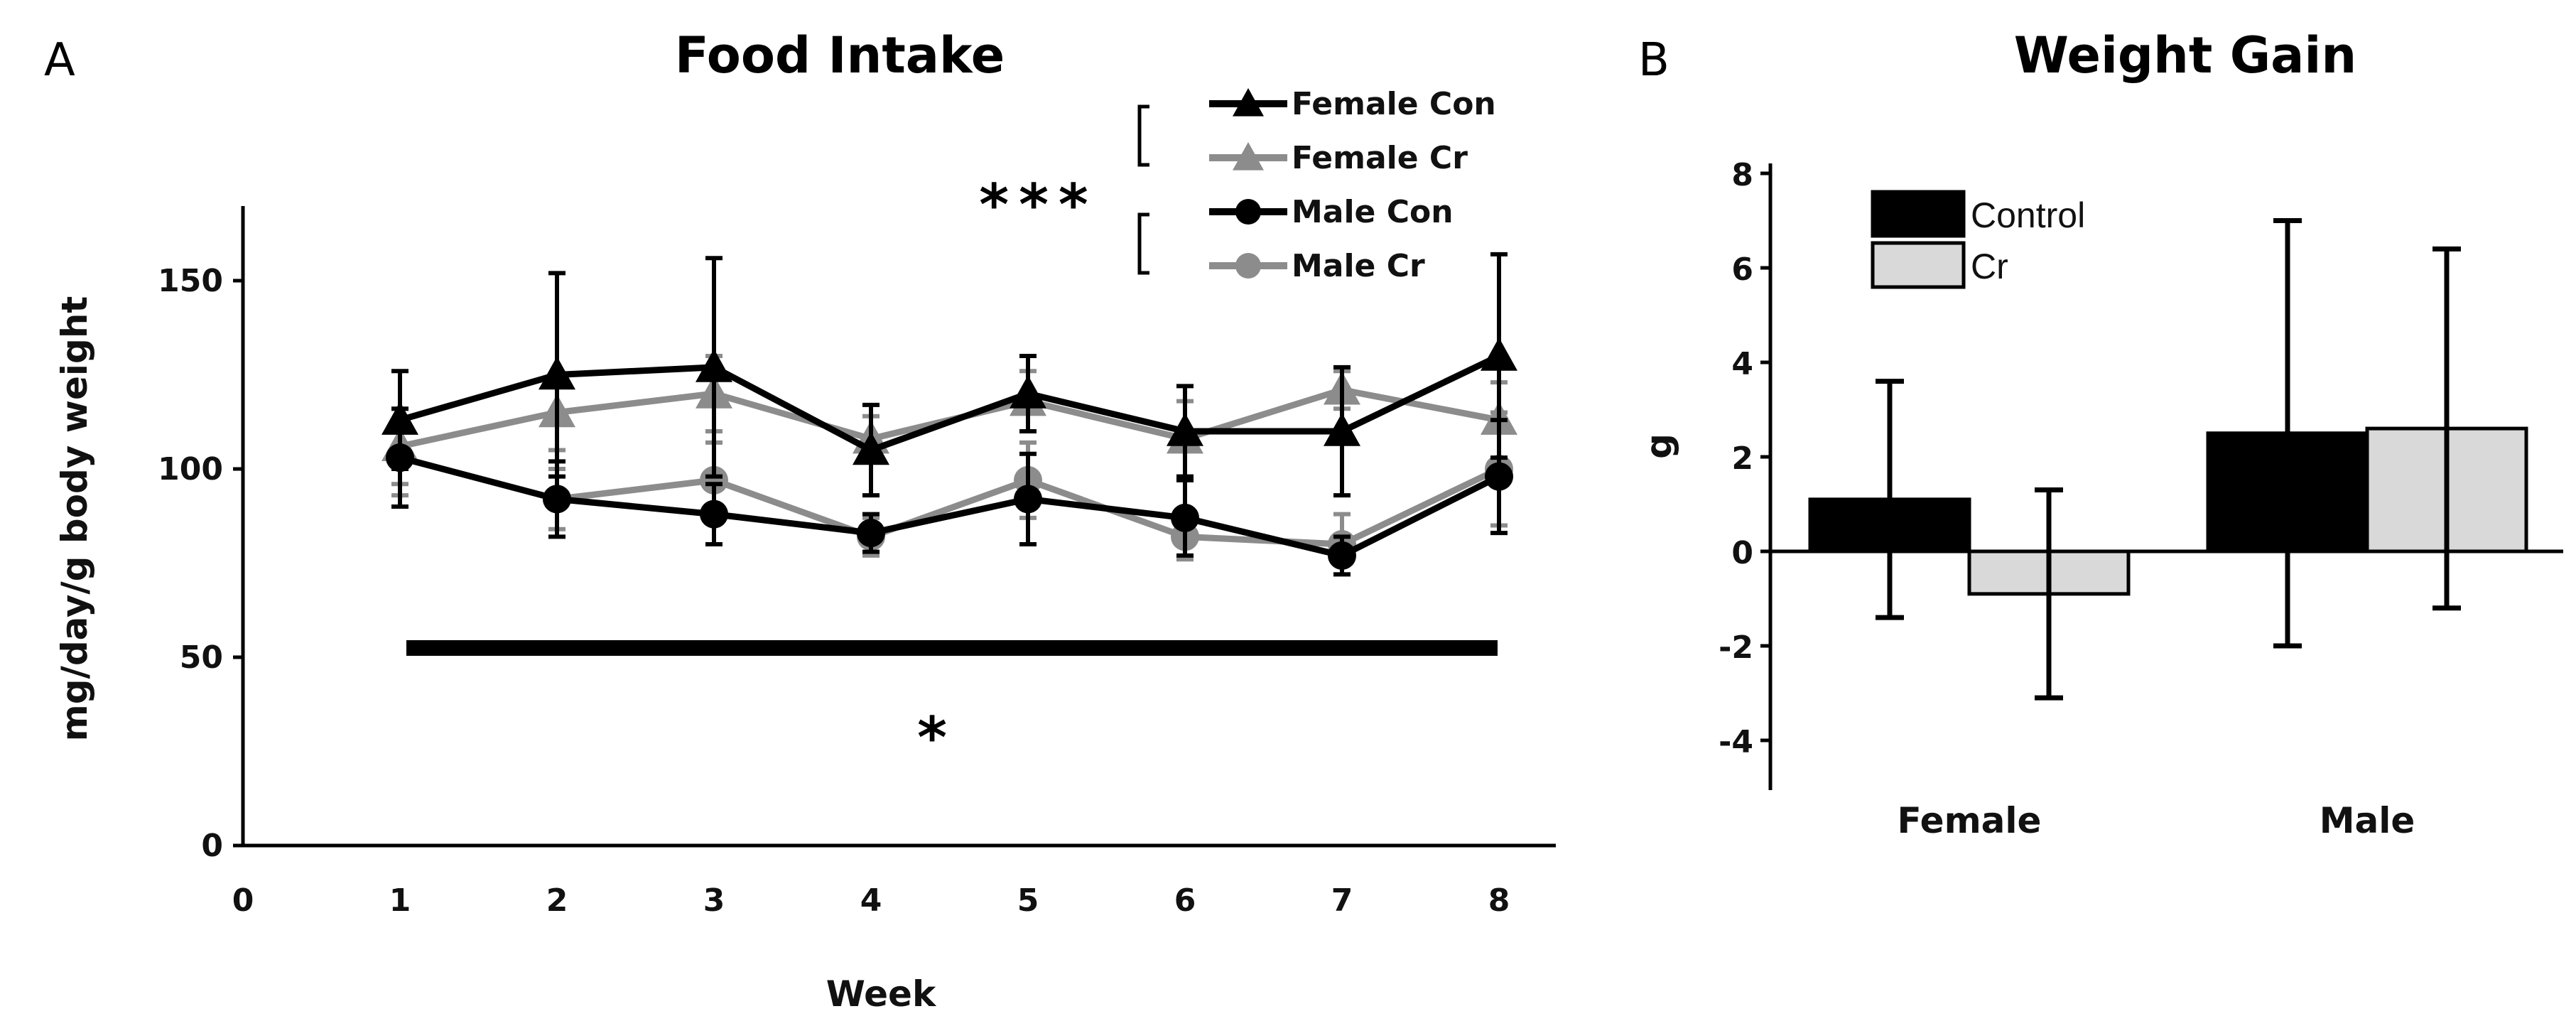  Describe the element at coordinates (190, 469) in the screenshot. I see `y-tick-label: 100` at that location.